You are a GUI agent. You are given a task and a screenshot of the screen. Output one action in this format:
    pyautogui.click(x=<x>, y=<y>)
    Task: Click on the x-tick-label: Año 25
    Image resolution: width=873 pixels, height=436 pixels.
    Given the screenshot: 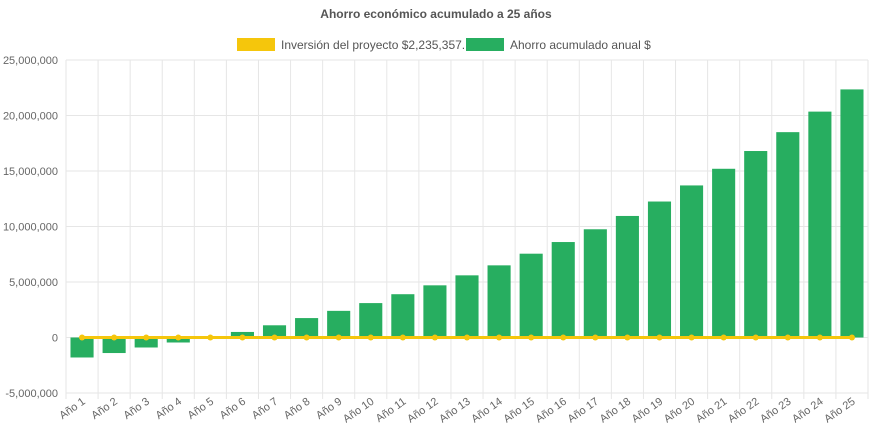 What is the action you would take?
    pyautogui.click(x=839, y=411)
    